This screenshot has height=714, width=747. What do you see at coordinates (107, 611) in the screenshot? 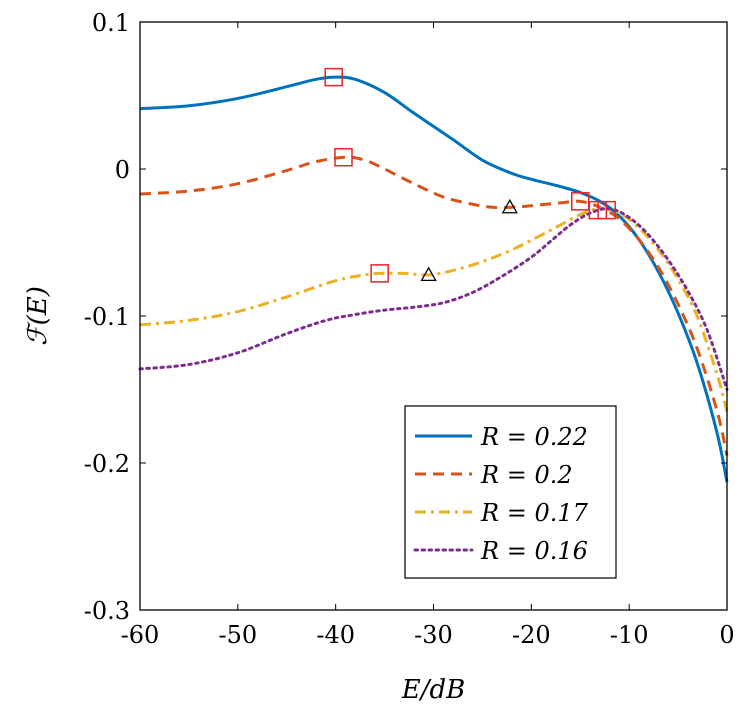
I see `y-tick-label: -0.3` at bounding box center [107, 611].